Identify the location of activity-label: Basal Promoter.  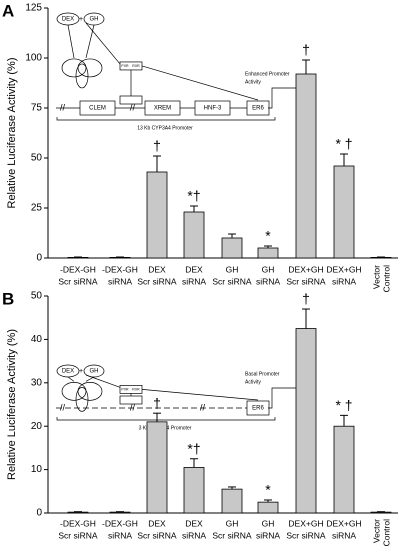
(262, 374).